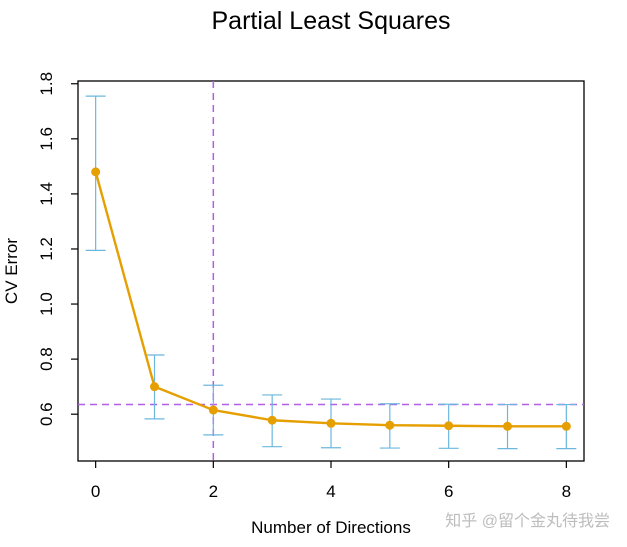 The width and height of the screenshot is (627, 547). What do you see at coordinates (46, 139) in the screenshot?
I see `y-tick-label: 1.6` at bounding box center [46, 139].